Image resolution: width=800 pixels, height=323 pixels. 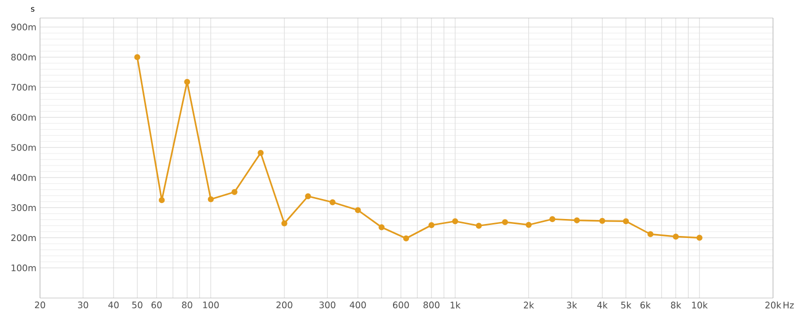 What do you see at coordinates (700, 305) in the screenshot?
I see `x-tick-label: 10k` at bounding box center [700, 305].